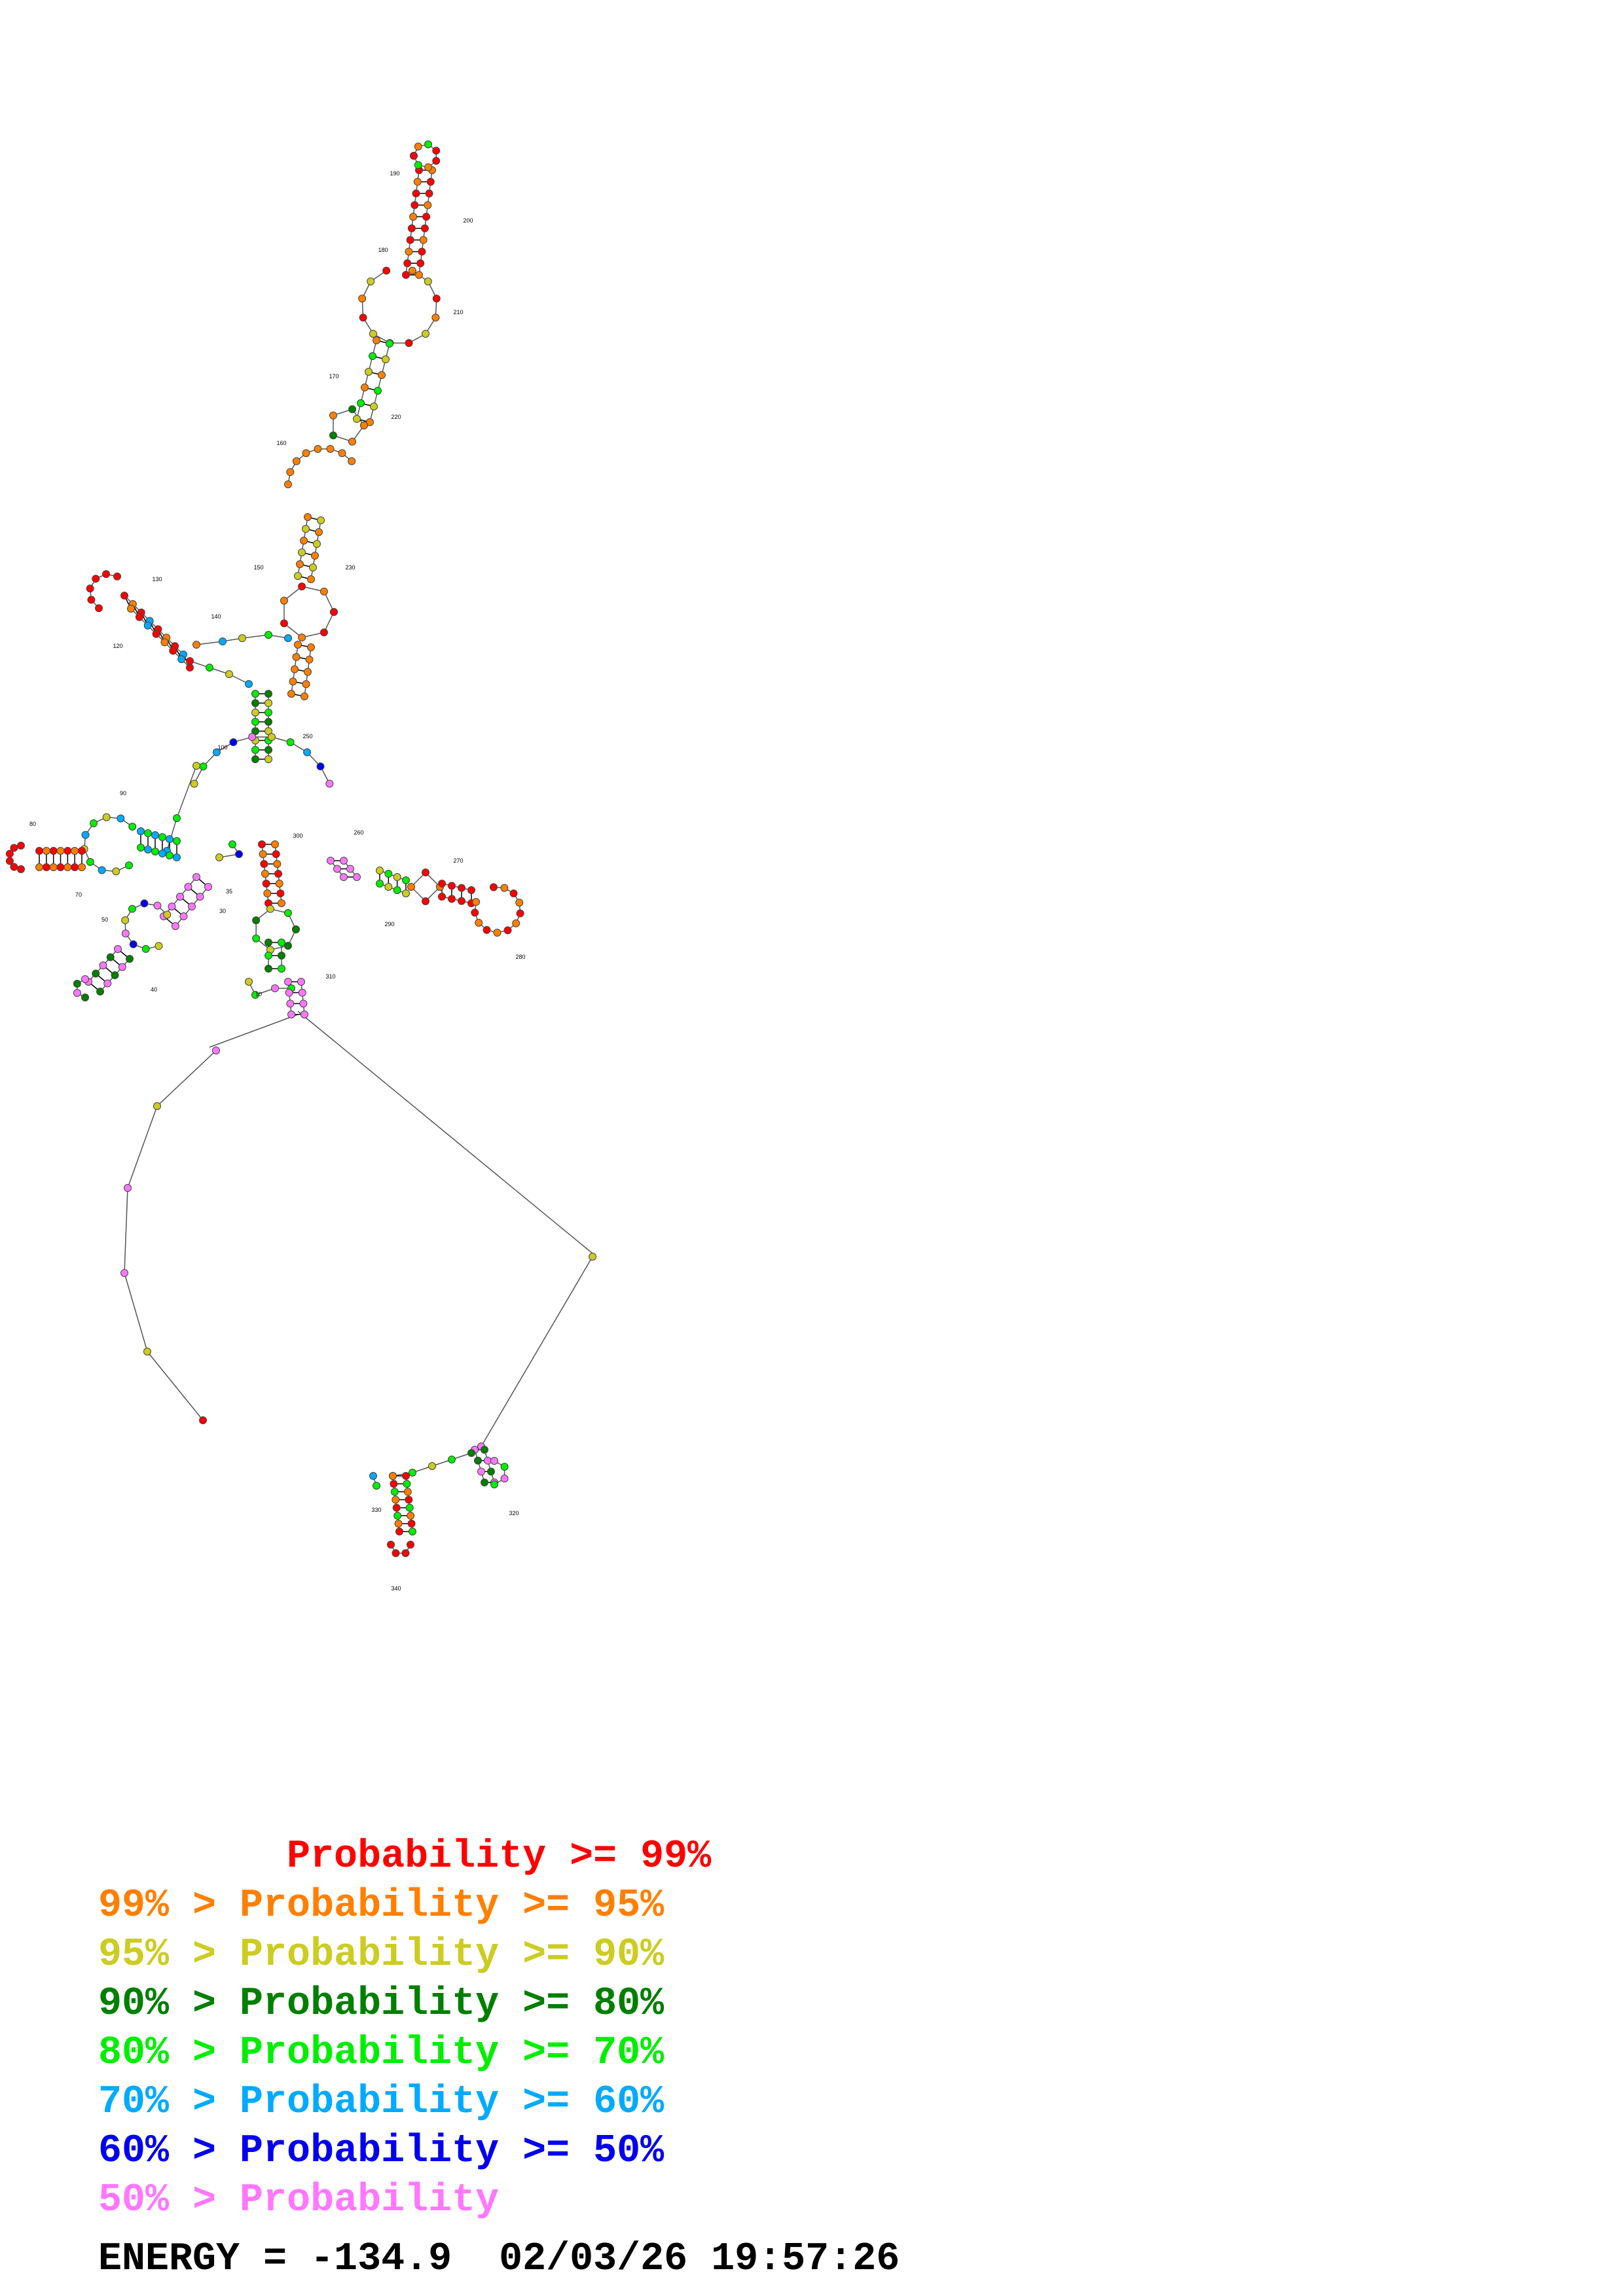  I want to click on position-label: 100, so click(222, 747).